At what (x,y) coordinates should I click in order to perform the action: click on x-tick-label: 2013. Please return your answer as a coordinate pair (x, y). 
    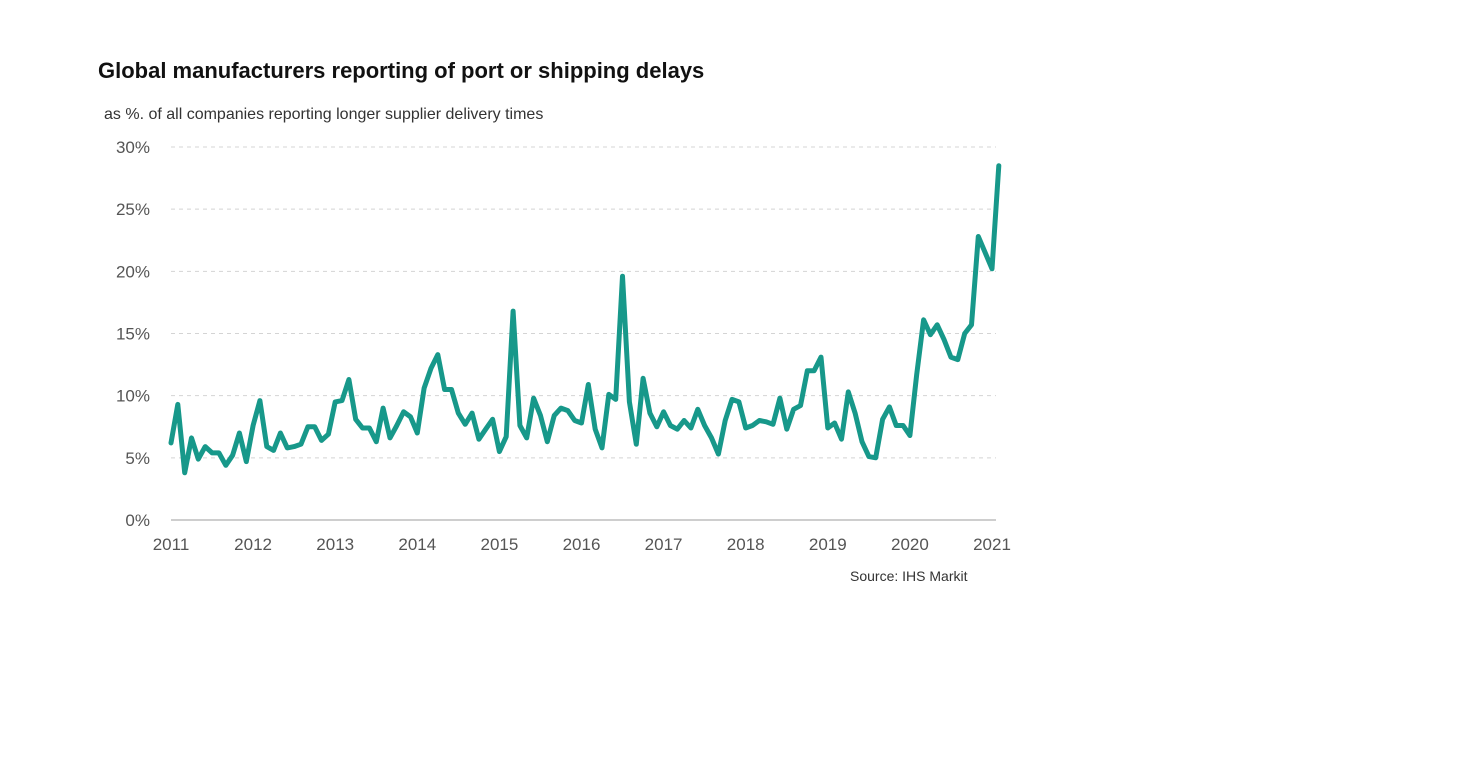
    Looking at the image, I should click on (335, 544).